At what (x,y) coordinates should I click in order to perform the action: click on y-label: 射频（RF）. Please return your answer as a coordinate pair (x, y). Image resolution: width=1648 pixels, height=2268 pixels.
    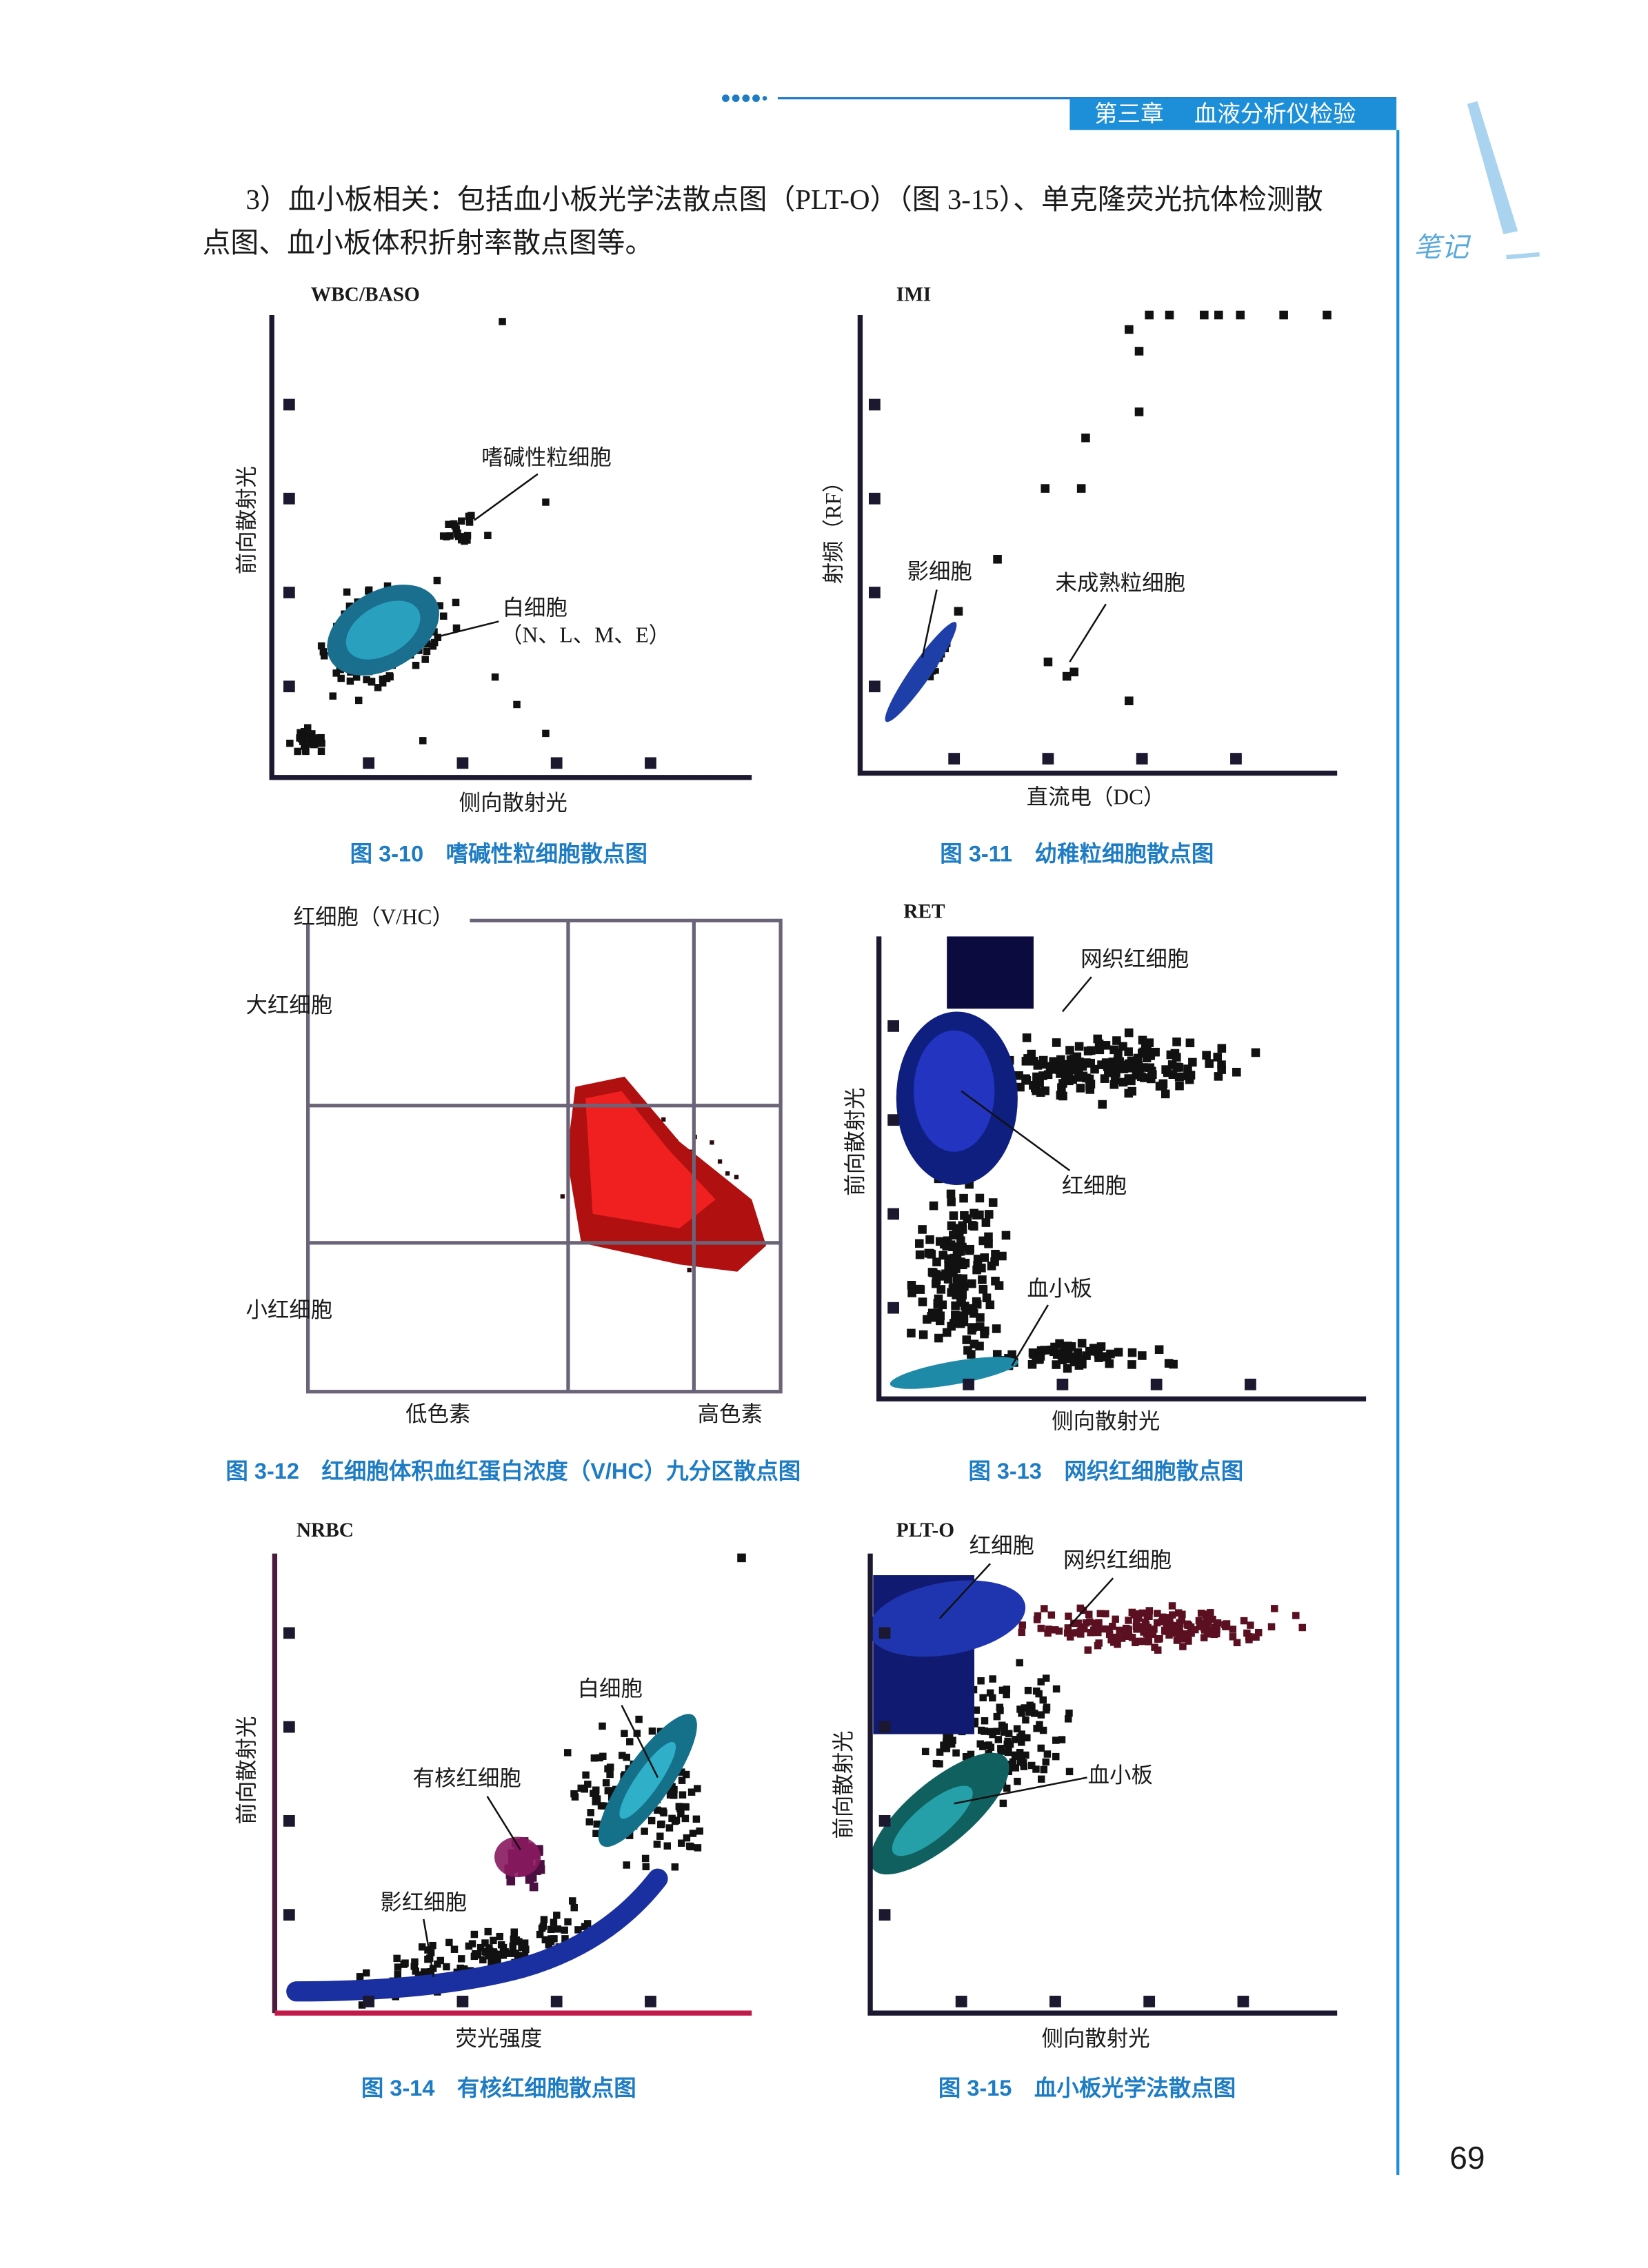
    Looking at the image, I should click on (833, 527).